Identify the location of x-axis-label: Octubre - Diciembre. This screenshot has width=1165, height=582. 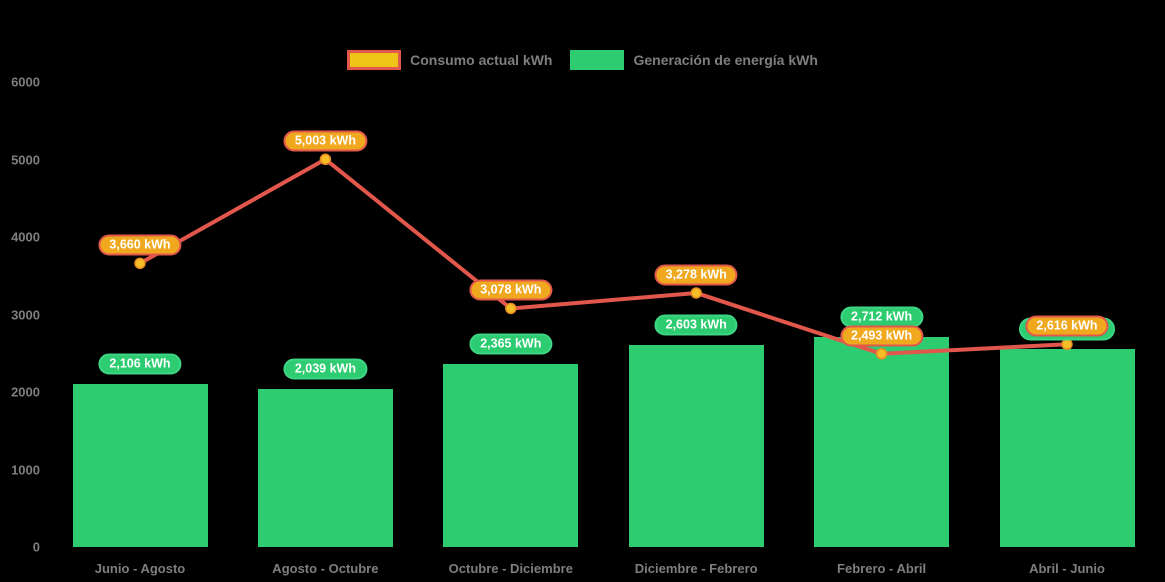
(510, 568).